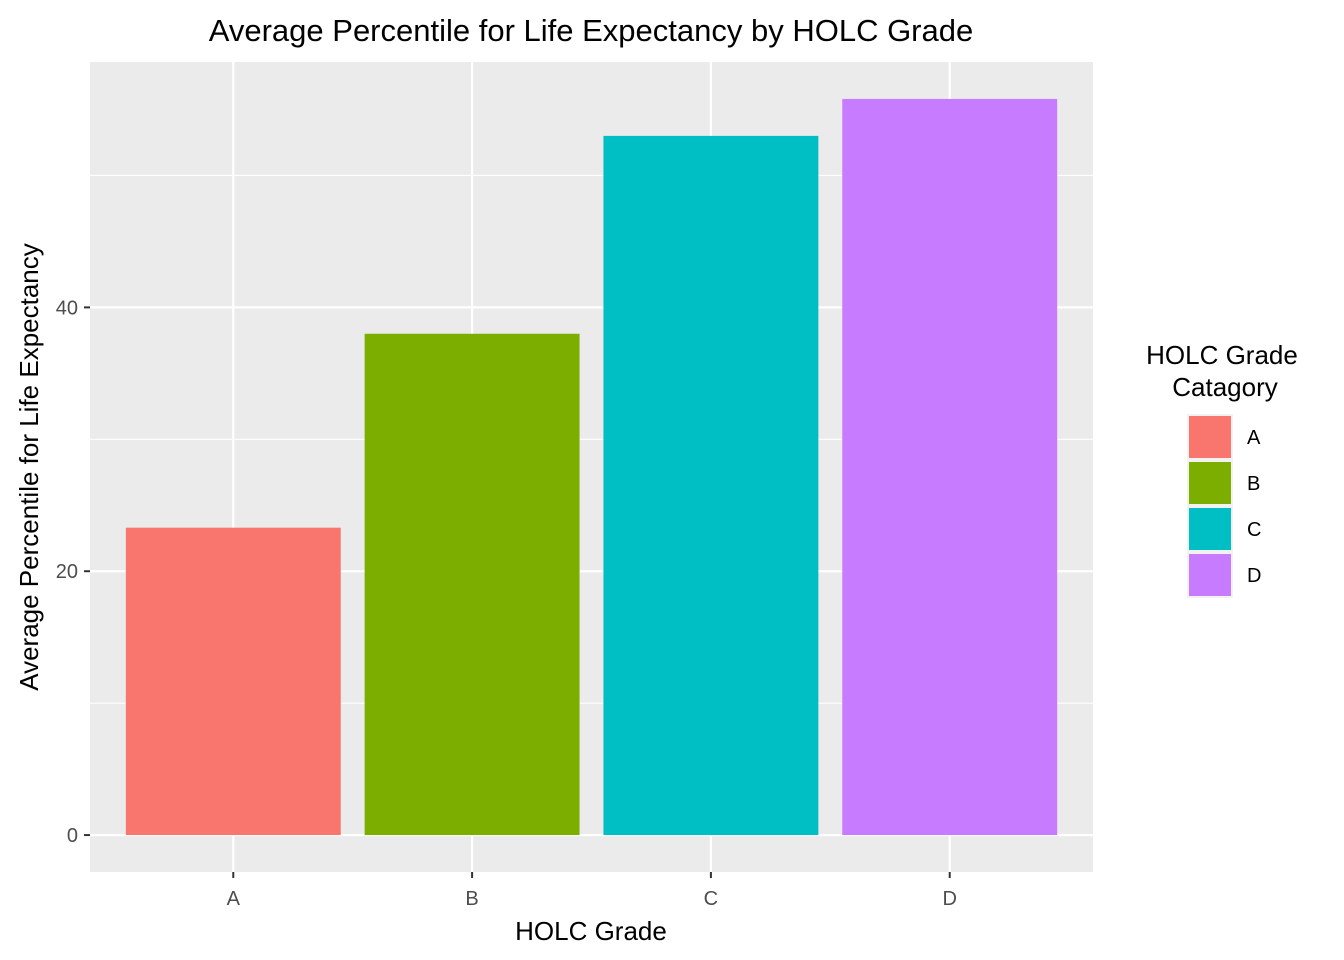 This screenshot has width=1344, height=960. What do you see at coordinates (67, 308) in the screenshot?
I see `y-tick-label: 40` at bounding box center [67, 308].